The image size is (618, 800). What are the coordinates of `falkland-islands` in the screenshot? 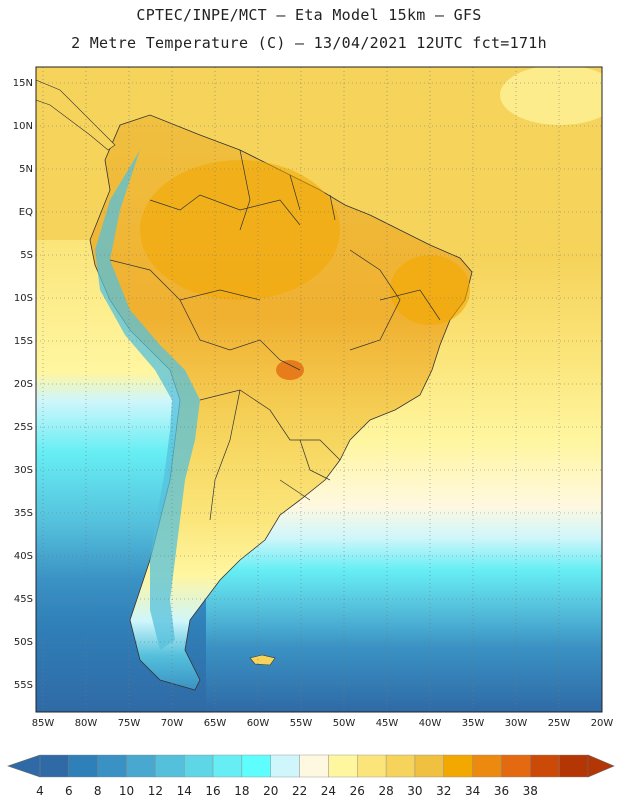 It's located at (262, 660).